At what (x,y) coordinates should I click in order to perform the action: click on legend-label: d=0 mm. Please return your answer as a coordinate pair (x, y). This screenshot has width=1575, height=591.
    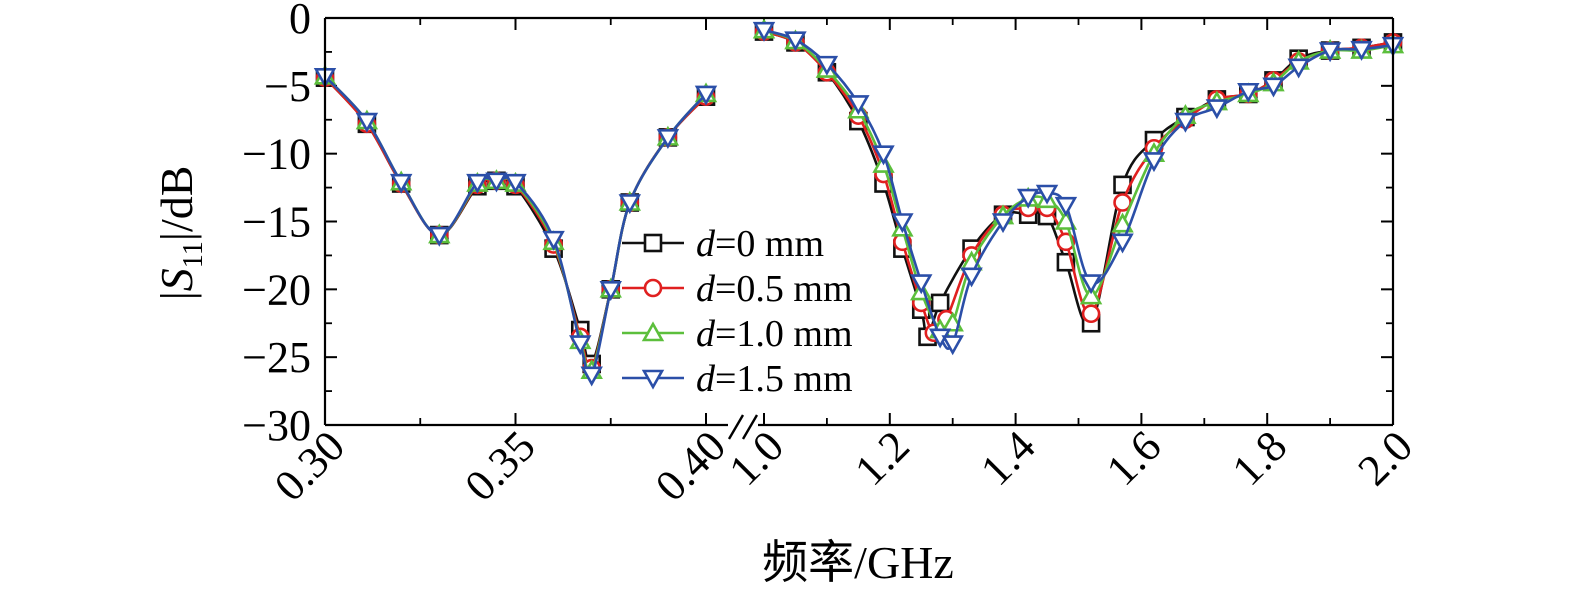
    Looking at the image, I should click on (760, 244).